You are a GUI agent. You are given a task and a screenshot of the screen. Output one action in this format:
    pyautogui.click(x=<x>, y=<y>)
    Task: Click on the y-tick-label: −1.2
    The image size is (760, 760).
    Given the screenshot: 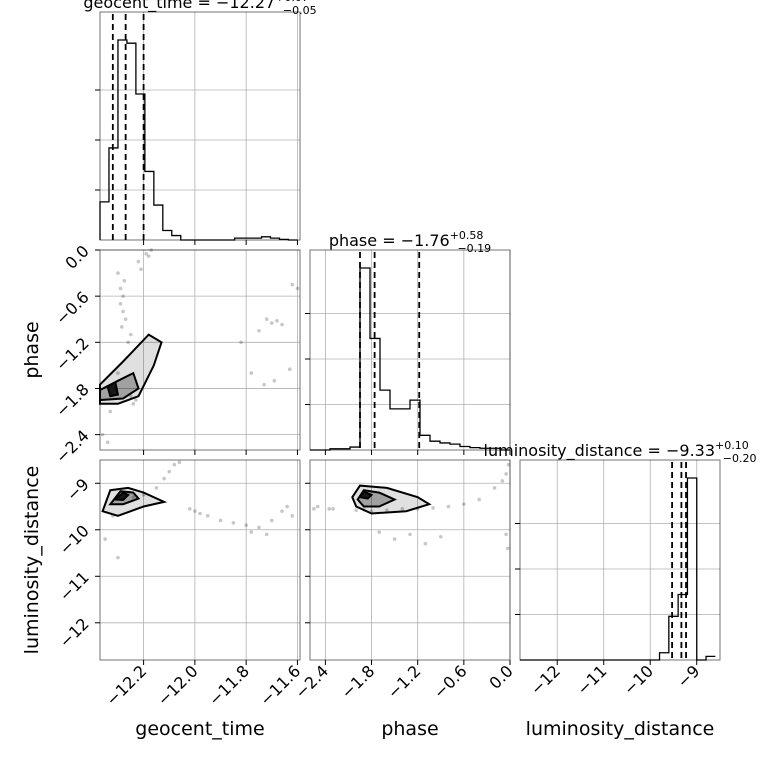 What is the action you would take?
    pyautogui.click(x=72, y=354)
    